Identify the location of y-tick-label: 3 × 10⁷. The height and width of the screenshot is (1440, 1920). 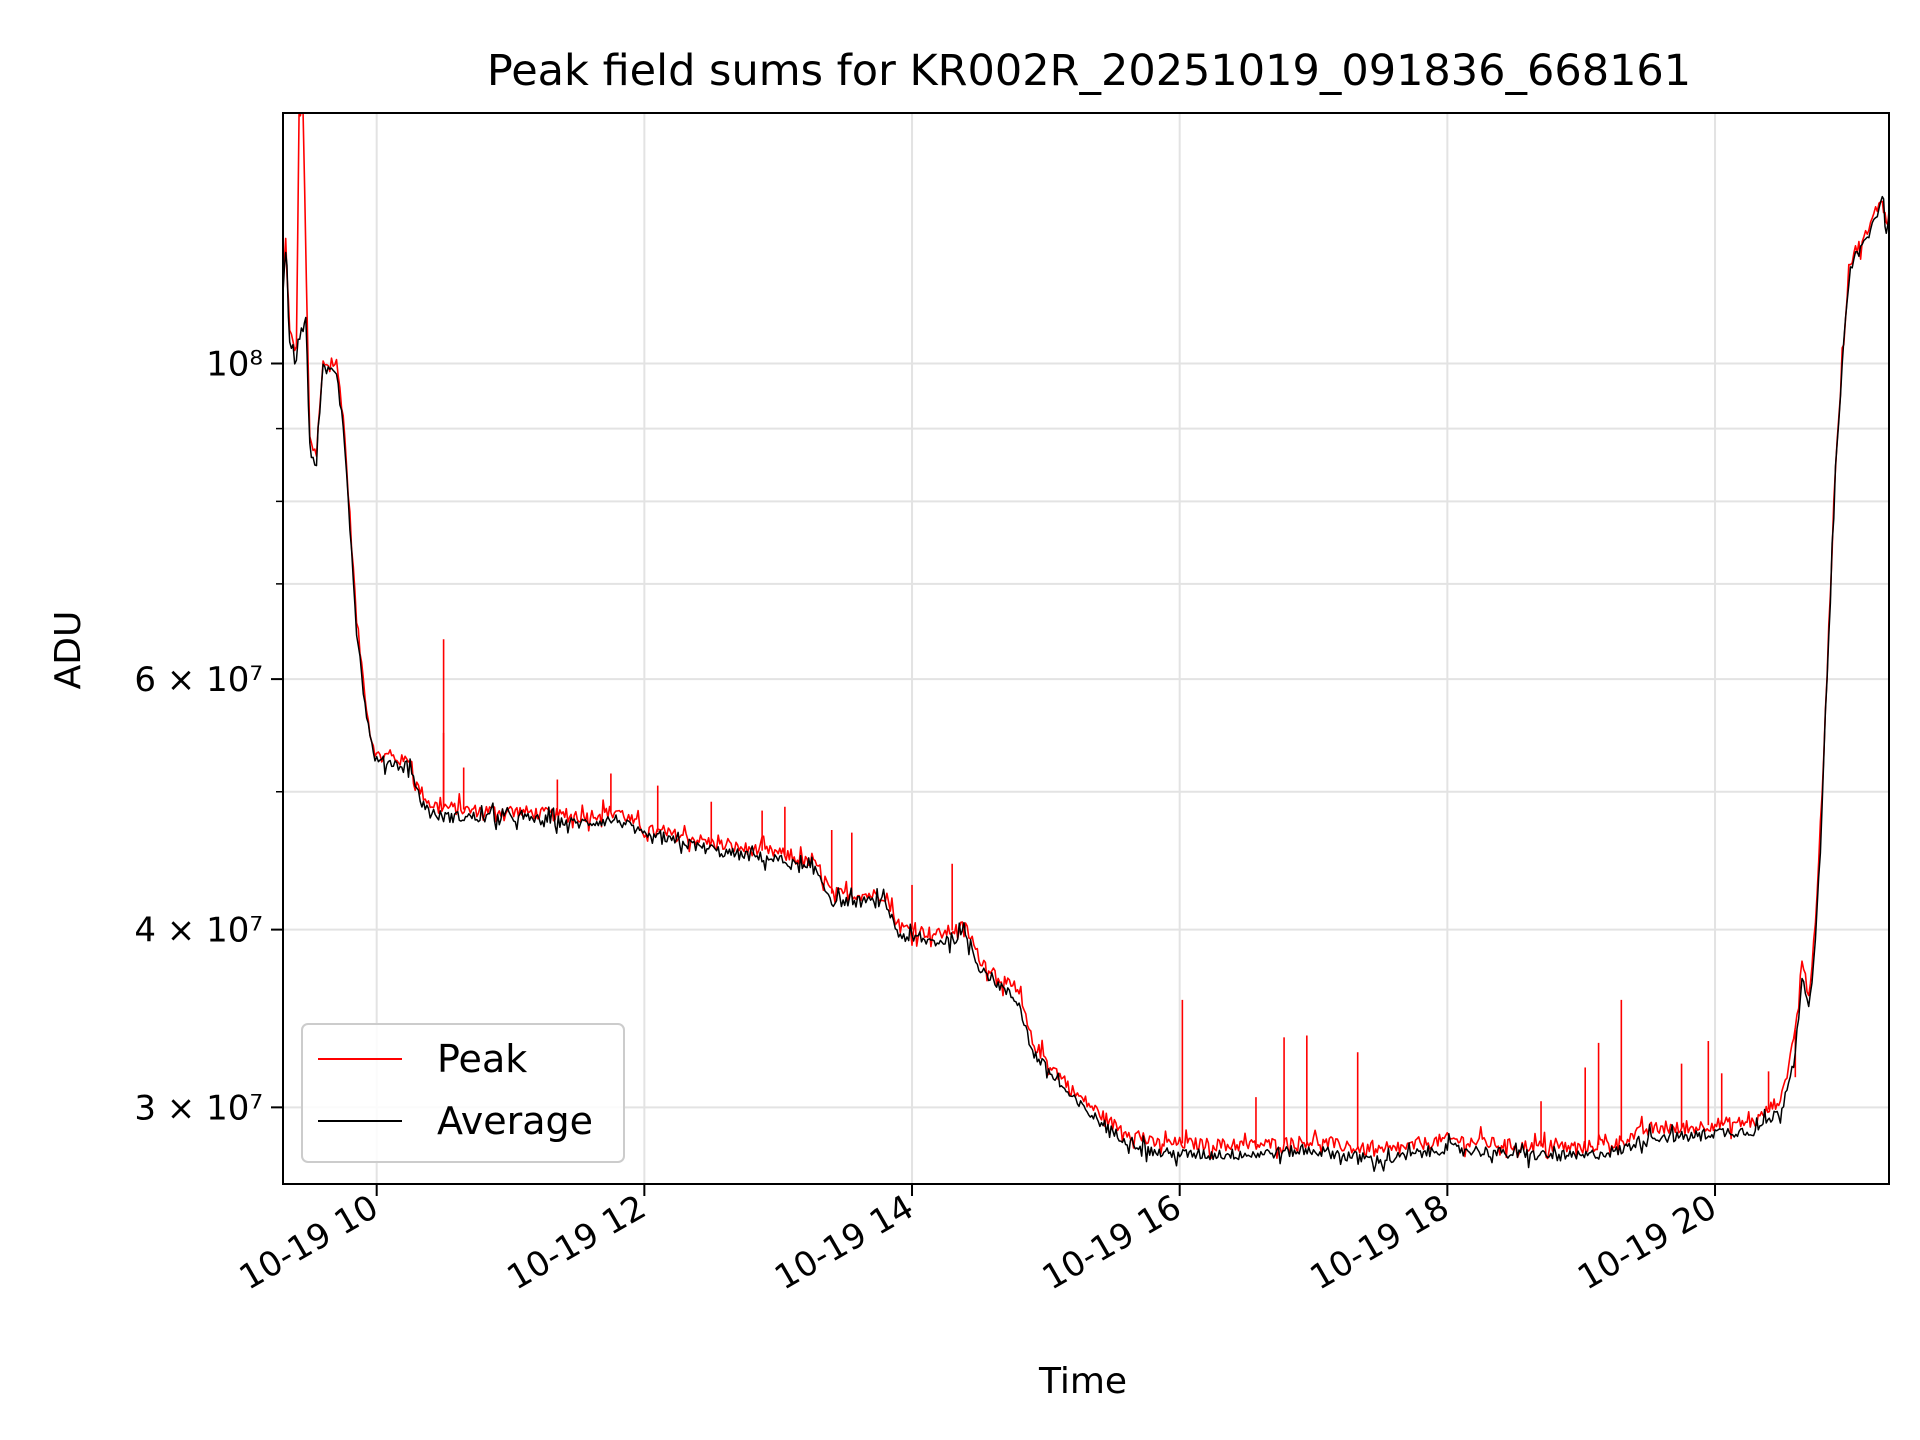
(198, 1108).